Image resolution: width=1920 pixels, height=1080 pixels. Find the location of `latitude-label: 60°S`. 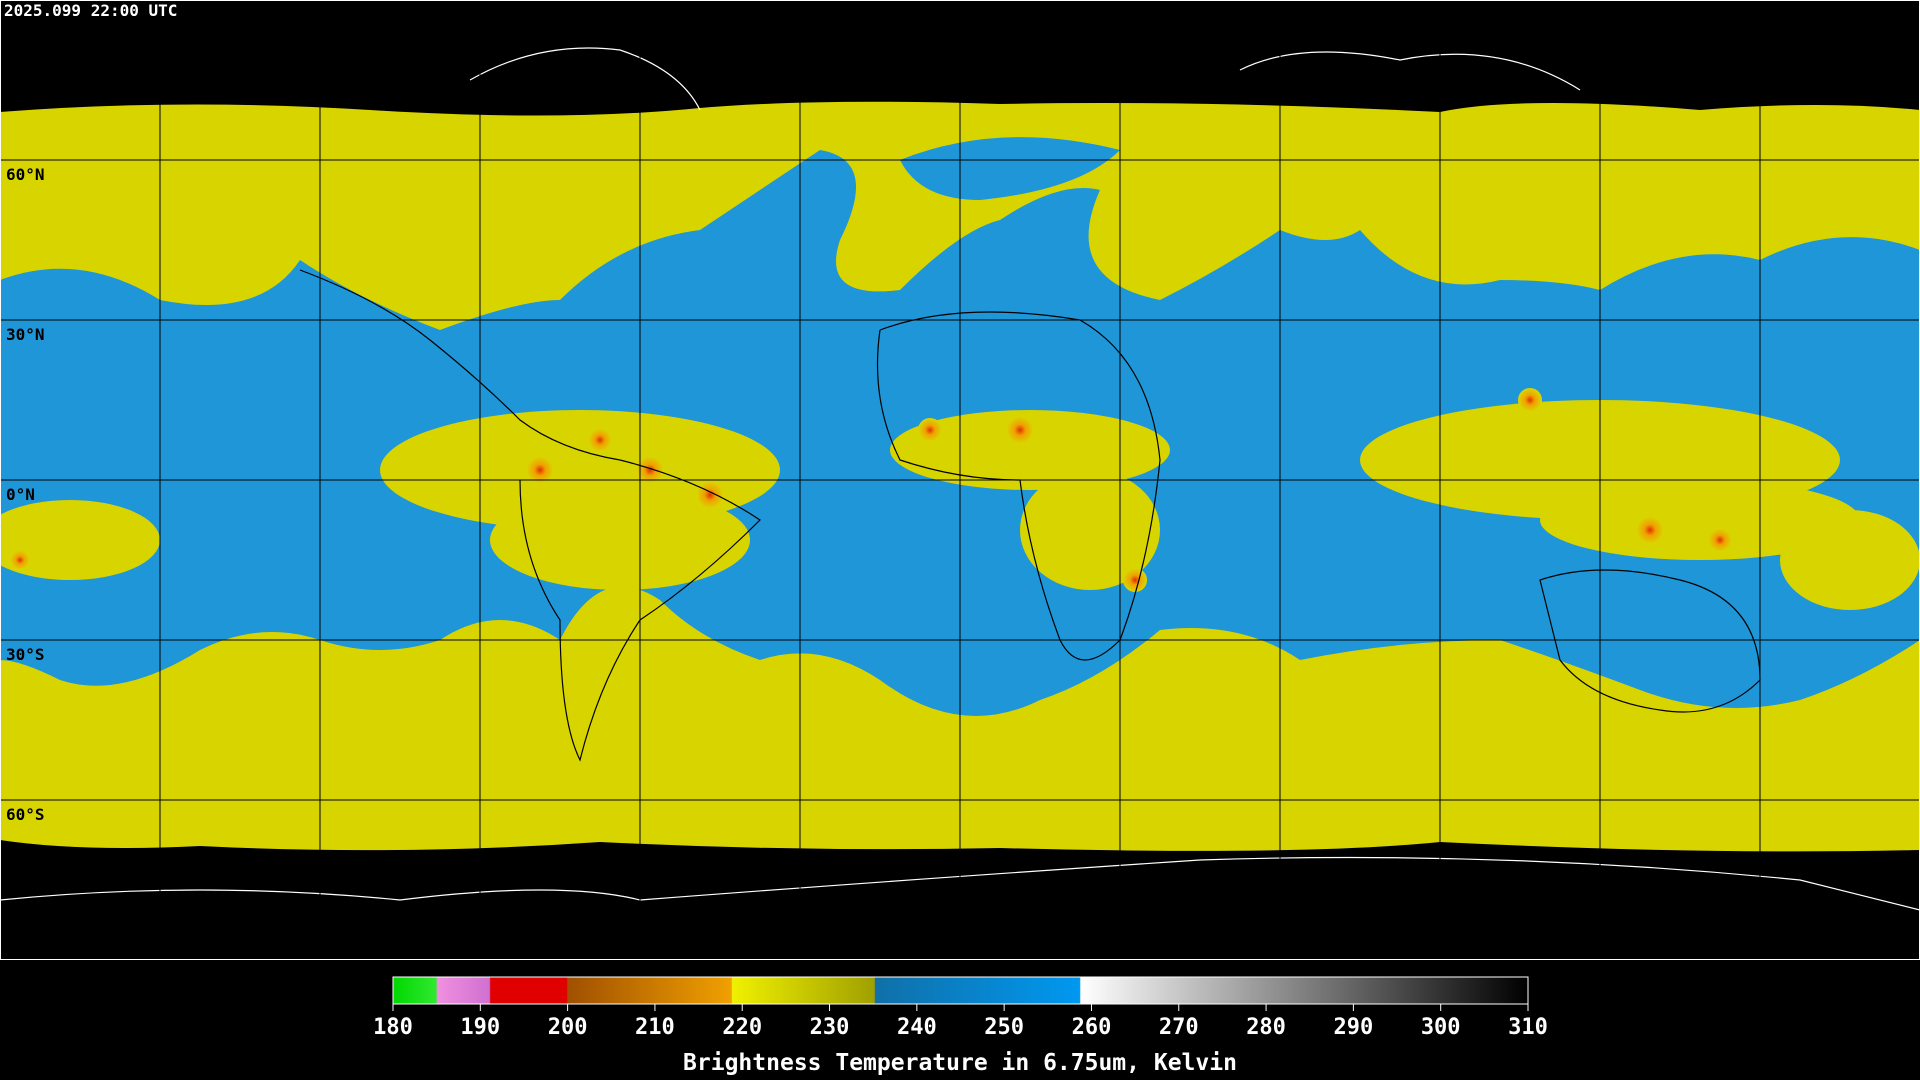

latitude-label: 60°S is located at coordinates (25, 814).